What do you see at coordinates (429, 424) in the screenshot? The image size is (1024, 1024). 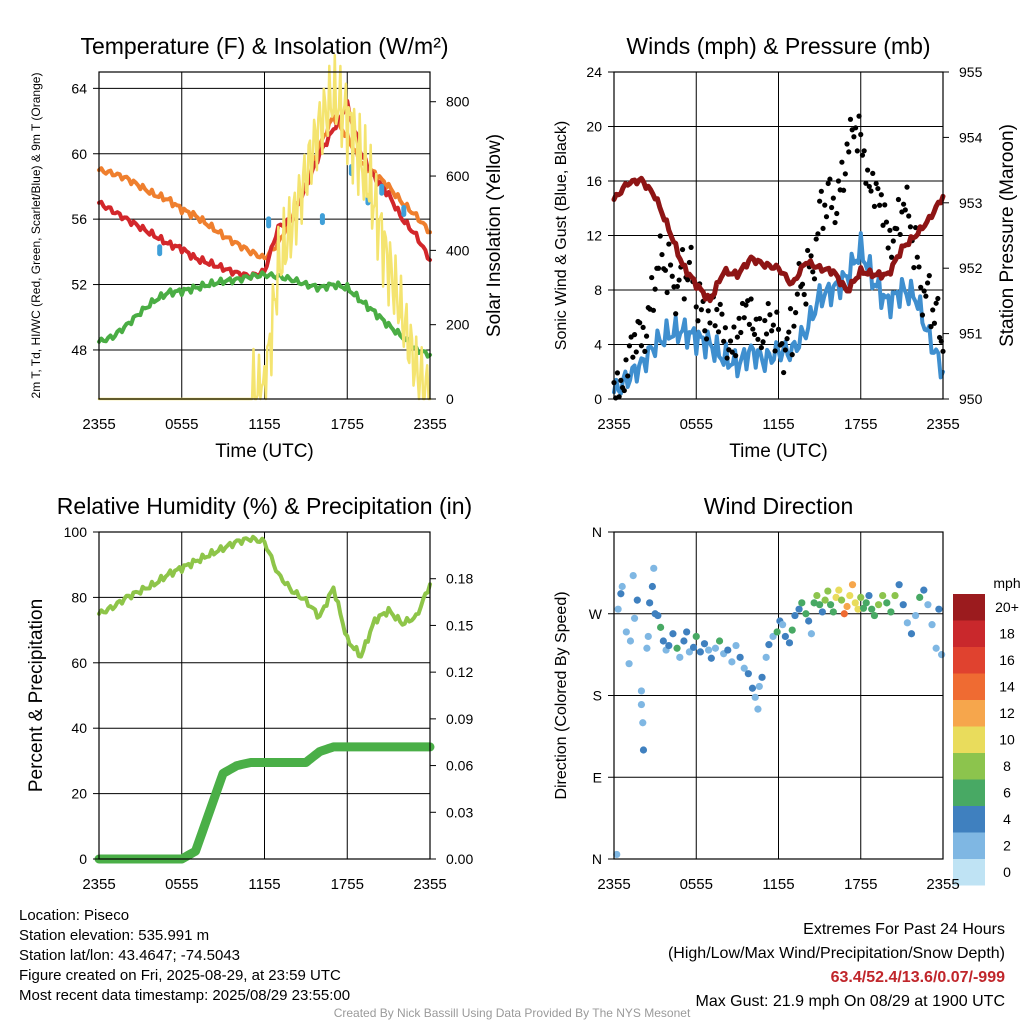 I see `temp-xtick-4: 2355` at bounding box center [429, 424].